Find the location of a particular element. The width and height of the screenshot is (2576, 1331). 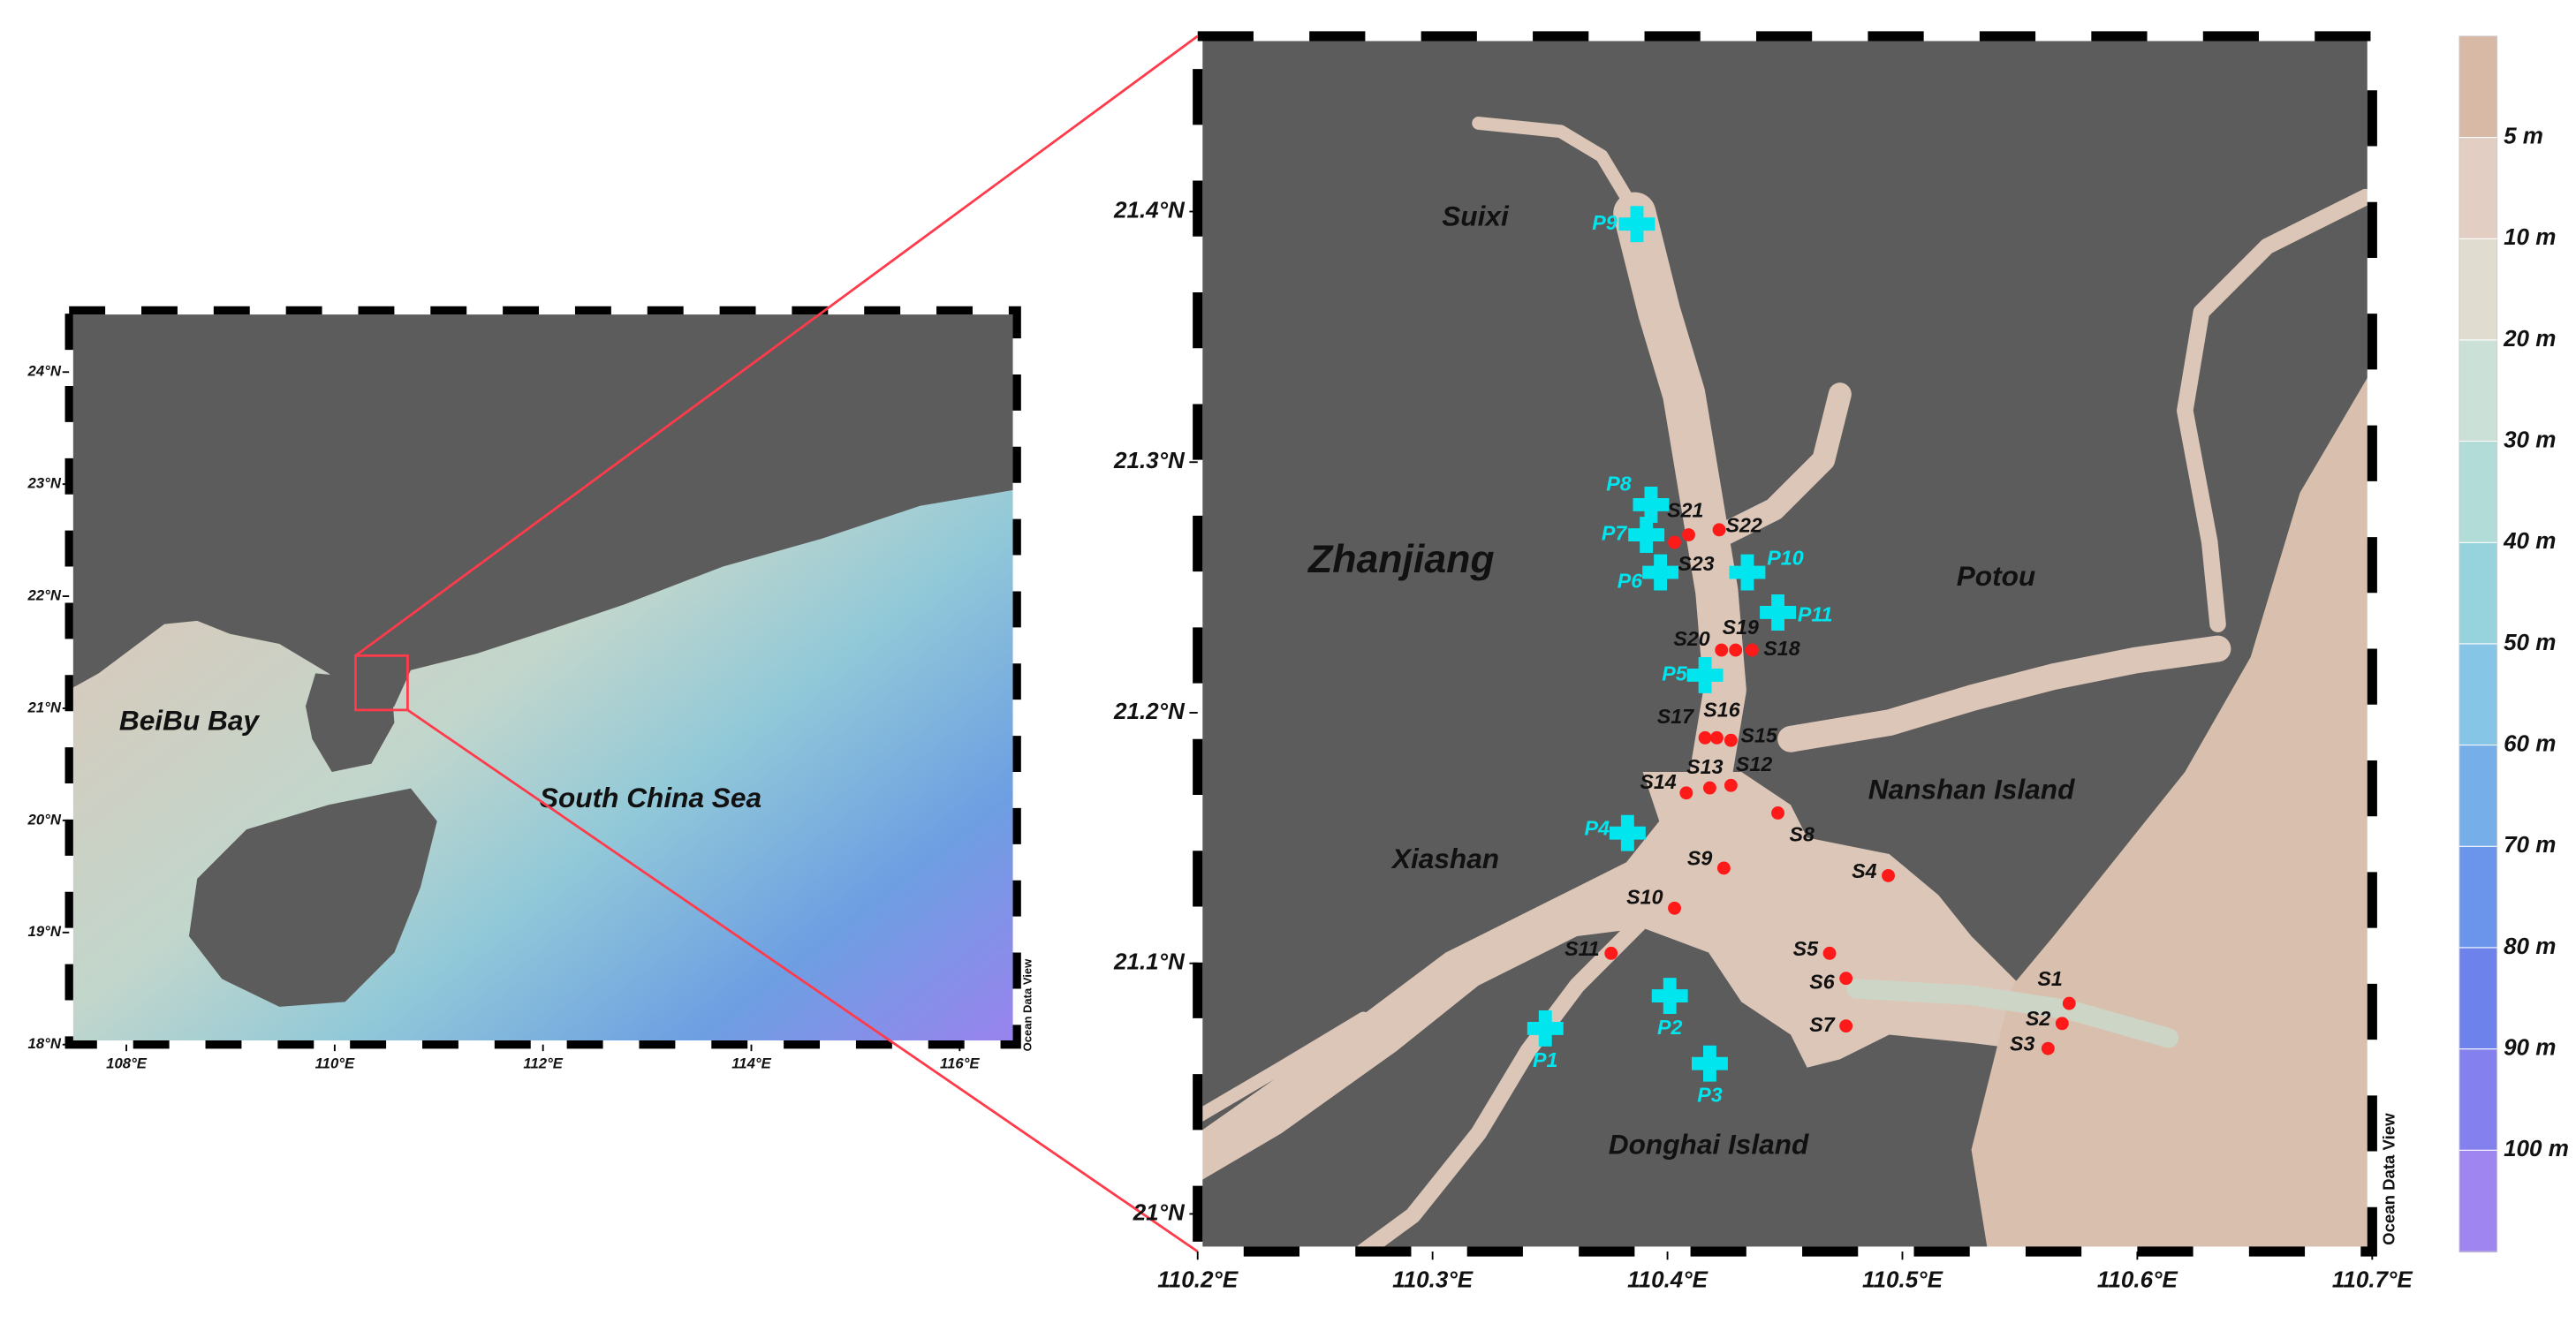

x-tick-label: 110.3°E is located at coordinates (1433, 1279).